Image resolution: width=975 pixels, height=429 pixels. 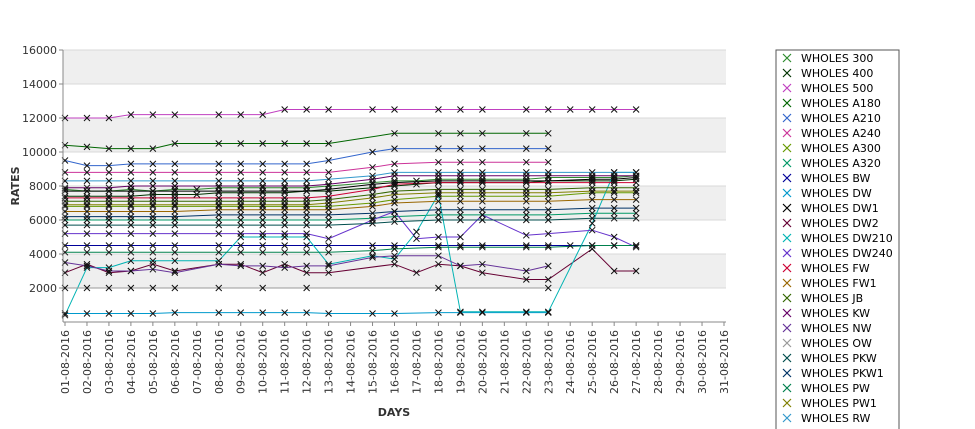 What do you see at coordinates (219, 362) in the screenshot?
I see `x-tick-label: 08-08-2016` at bounding box center [219, 362].